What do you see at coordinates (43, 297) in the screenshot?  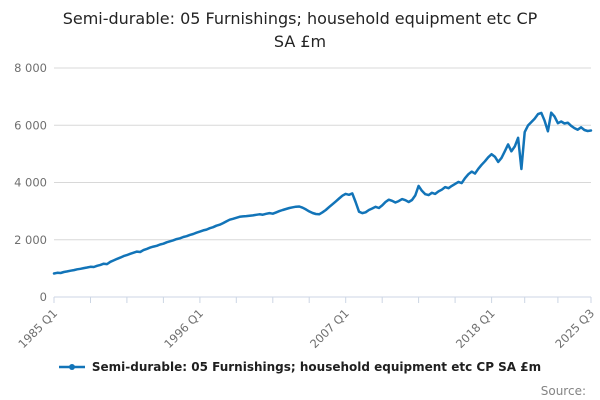 I see `y-axis-label: 0` at bounding box center [43, 297].